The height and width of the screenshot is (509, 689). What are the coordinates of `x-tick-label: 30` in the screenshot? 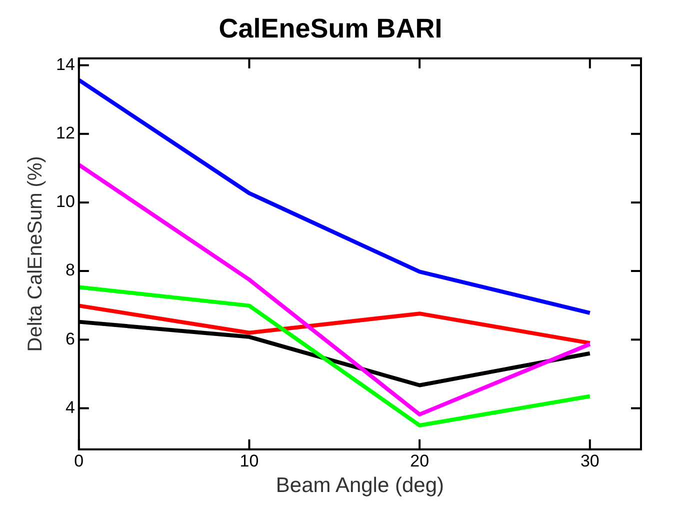 It's located at (590, 460).